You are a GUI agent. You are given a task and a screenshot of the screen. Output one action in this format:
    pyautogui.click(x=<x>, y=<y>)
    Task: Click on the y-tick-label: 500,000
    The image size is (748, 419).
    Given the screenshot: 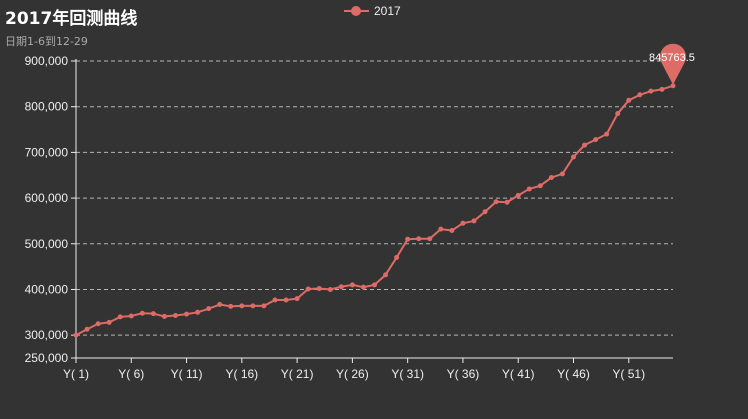 What is the action you would take?
    pyautogui.click(x=47, y=244)
    